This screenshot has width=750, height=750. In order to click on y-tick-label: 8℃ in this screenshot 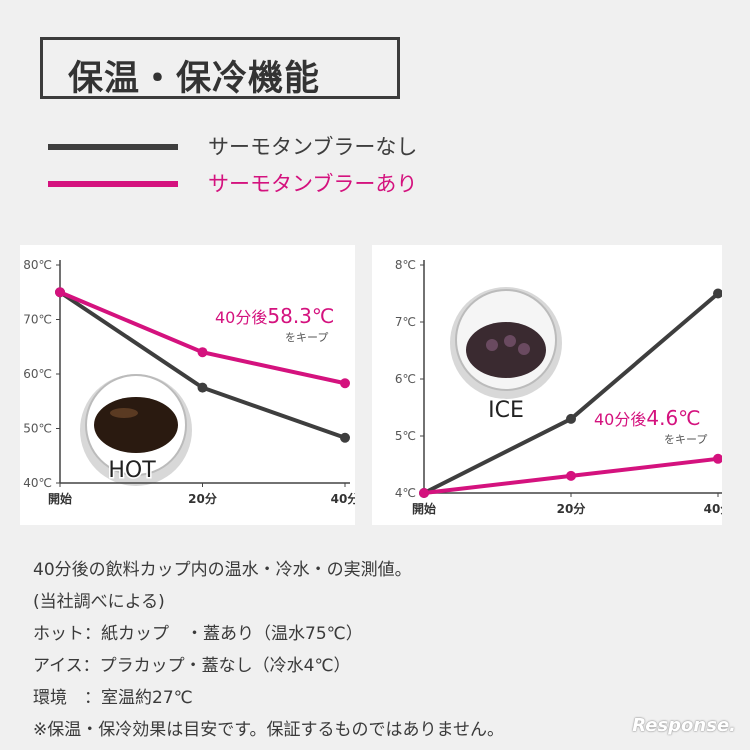, I will do `click(405, 265)`.